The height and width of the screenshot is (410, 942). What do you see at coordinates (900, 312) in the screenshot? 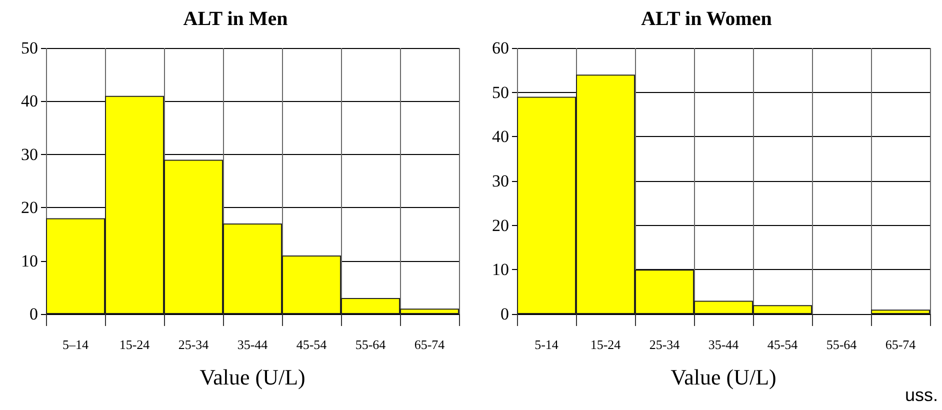
I see `bar` at bounding box center [900, 312].